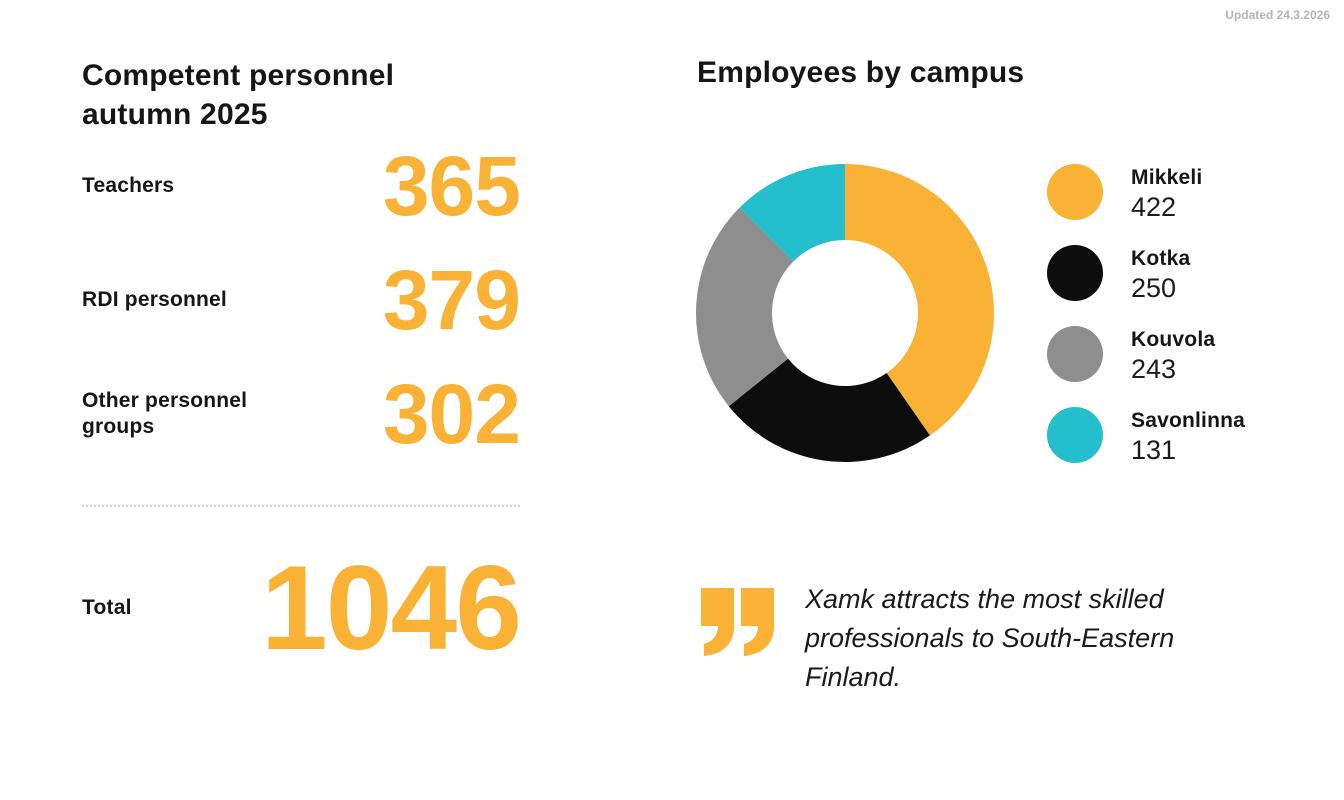 Image resolution: width=1344 pixels, height=800 pixels. What do you see at coordinates (1161, 258) in the screenshot?
I see `legend-label: Kotka` at bounding box center [1161, 258].